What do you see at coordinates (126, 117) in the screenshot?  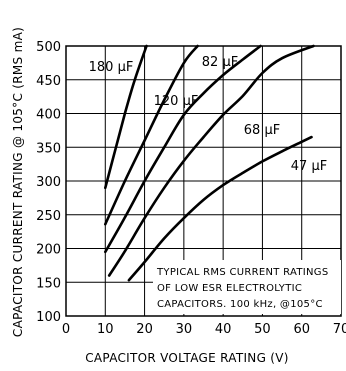 I see `series-line-180uf` at bounding box center [126, 117].